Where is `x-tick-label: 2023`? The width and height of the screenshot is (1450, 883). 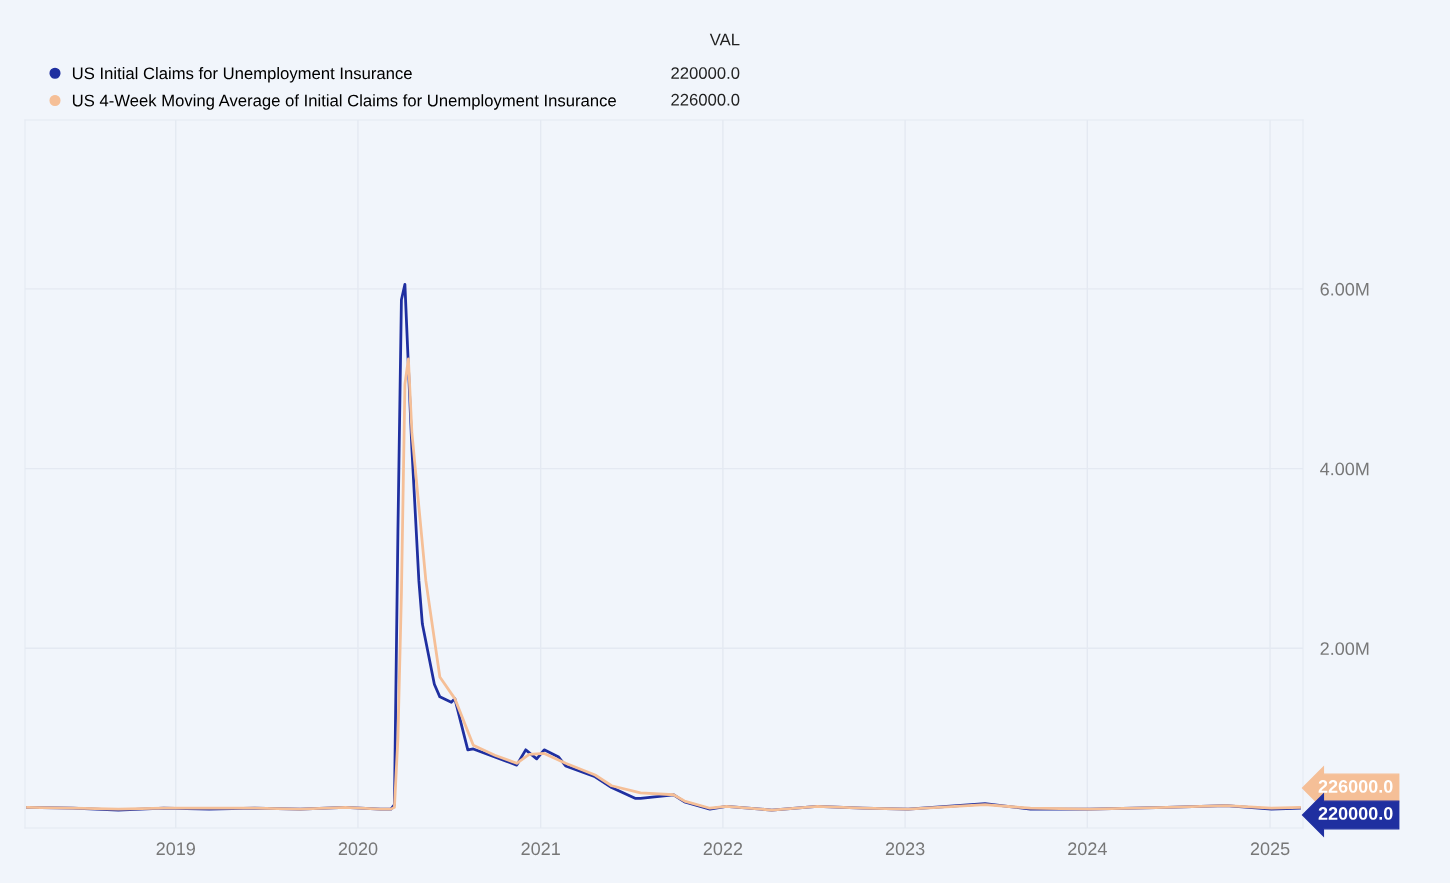 x-tick-label: 2023 is located at coordinates (905, 849).